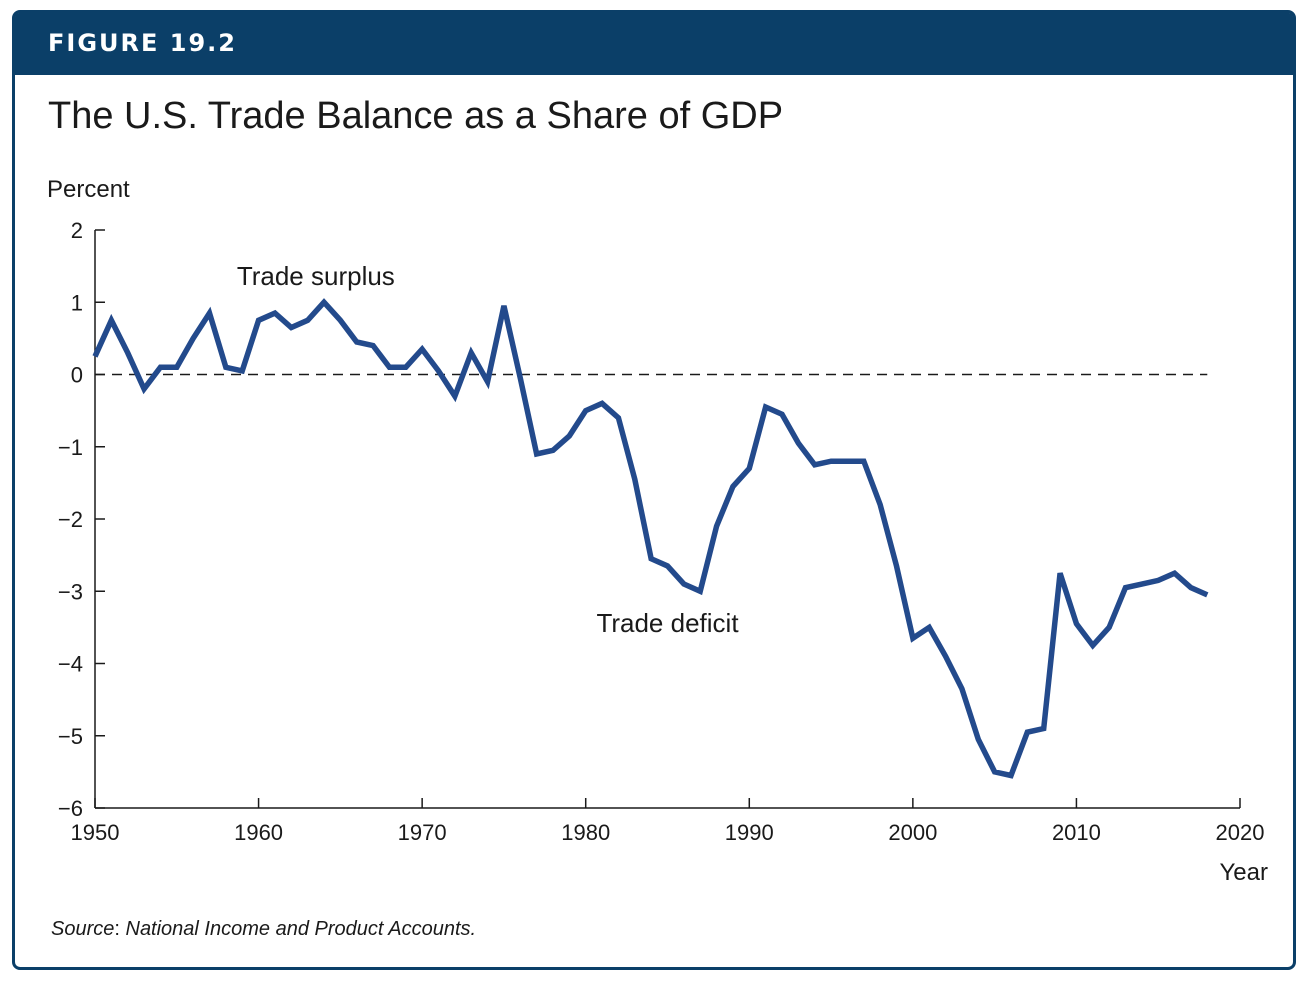 The height and width of the screenshot is (982, 1312). What do you see at coordinates (488, 449) in the screenshot?
I see `chart-labels-group: Trade surplus Trade deficit` at bounding box center [488, 449].